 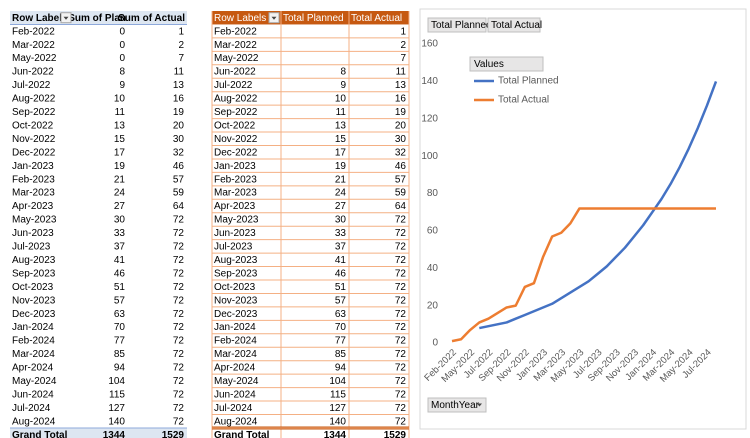 I want to click on pivot-value: 104, so click(x=116, y=381).